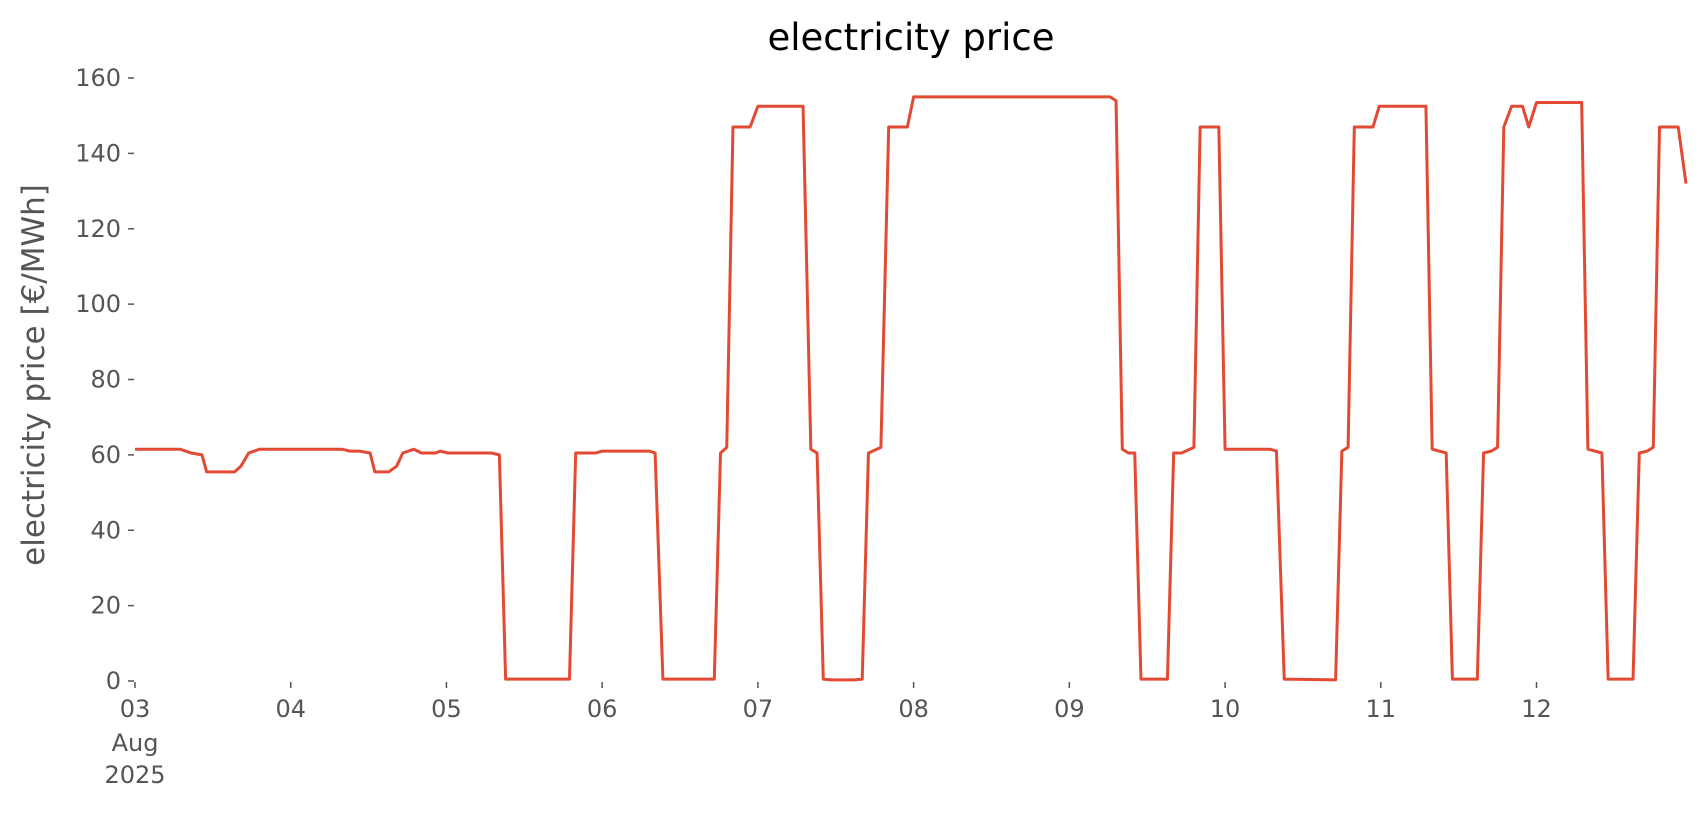  I want to click on x-tick-label: 04, so click(290, 709).